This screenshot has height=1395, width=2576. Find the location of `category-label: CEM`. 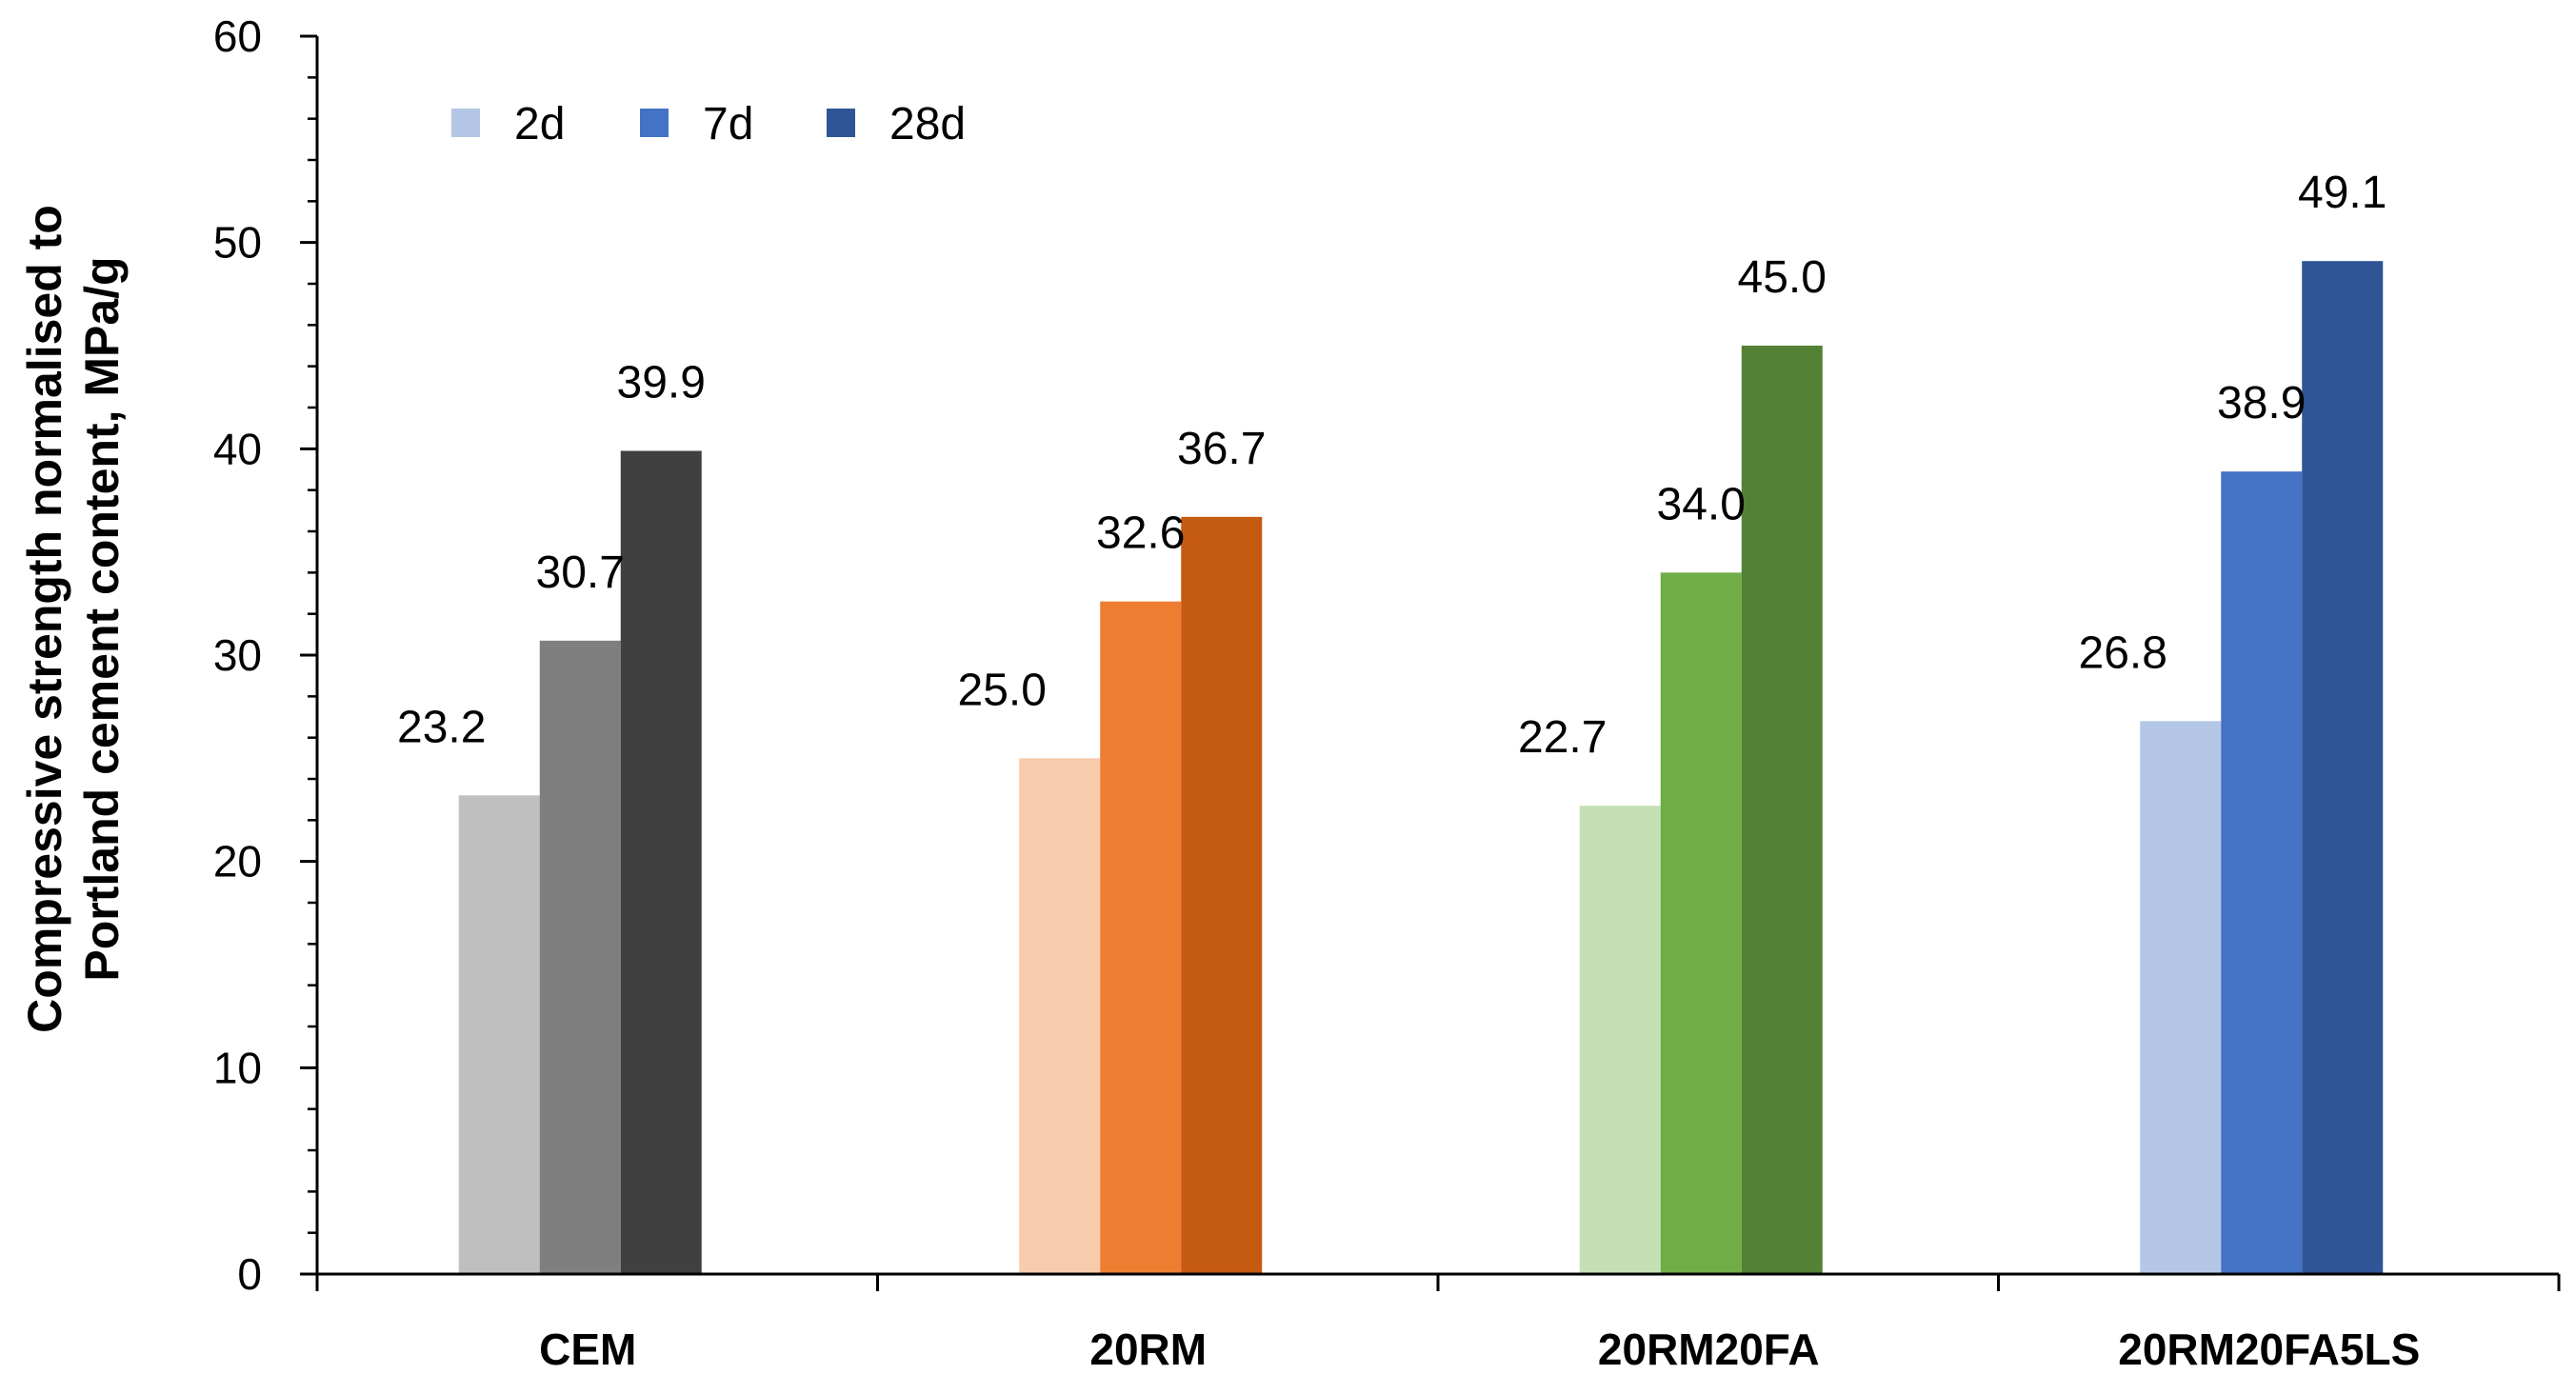

category-label: CEM is located at coordinates (587, 1349).